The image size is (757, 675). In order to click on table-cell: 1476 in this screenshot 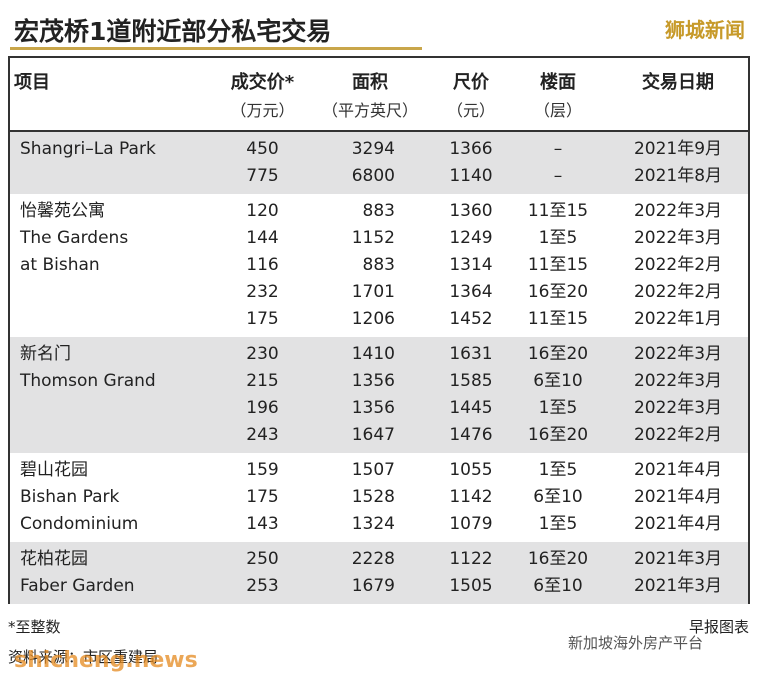, I will do `click(471, 435)`.